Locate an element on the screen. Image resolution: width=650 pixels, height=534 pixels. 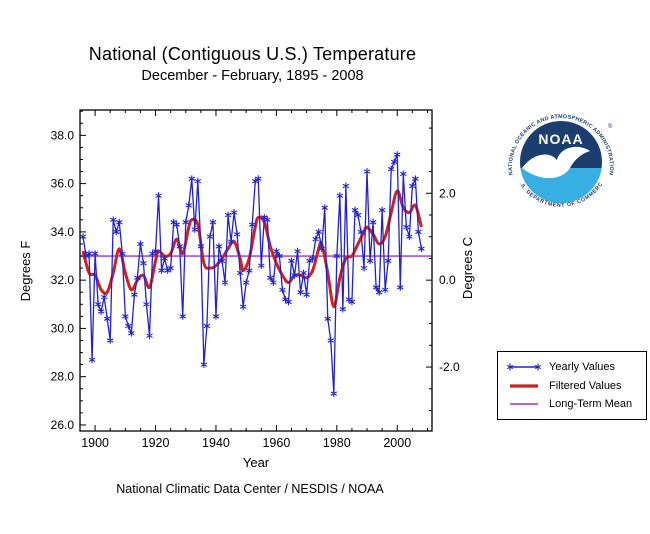
mean-line-sample-icon is located at coordinates (524, 404).